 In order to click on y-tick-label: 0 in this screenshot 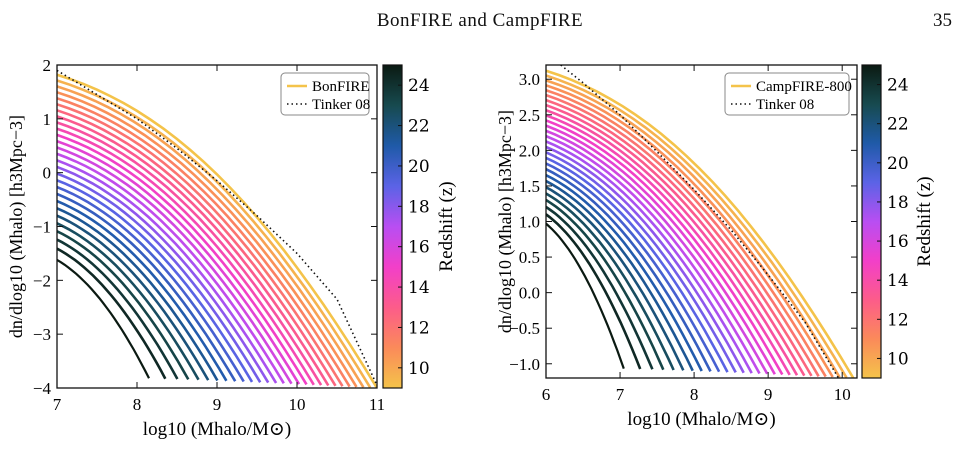, I will do `click(47, 173)`.